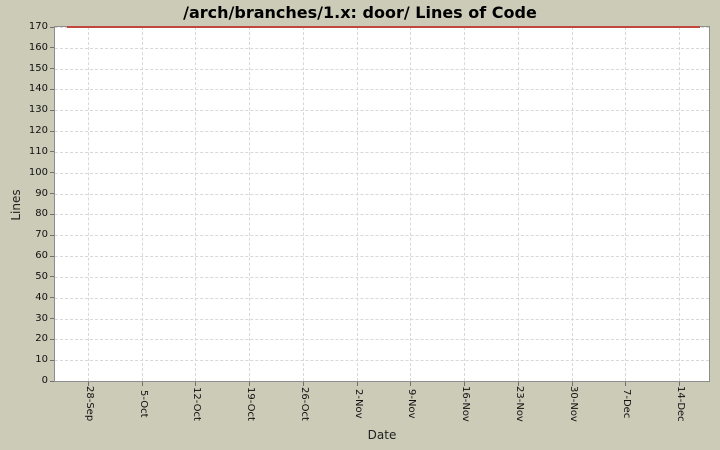 Image resolution: width=720 pixels, height=450 pixels. Describe the element at coordinates (38, 26) in the screenshot. I see `y-tick-label: 170` at that location.